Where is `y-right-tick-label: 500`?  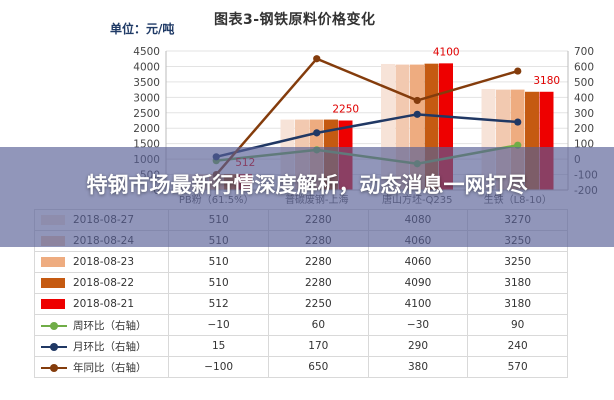
y-right-tick-label: 500 is located at coordinates (584, 83).